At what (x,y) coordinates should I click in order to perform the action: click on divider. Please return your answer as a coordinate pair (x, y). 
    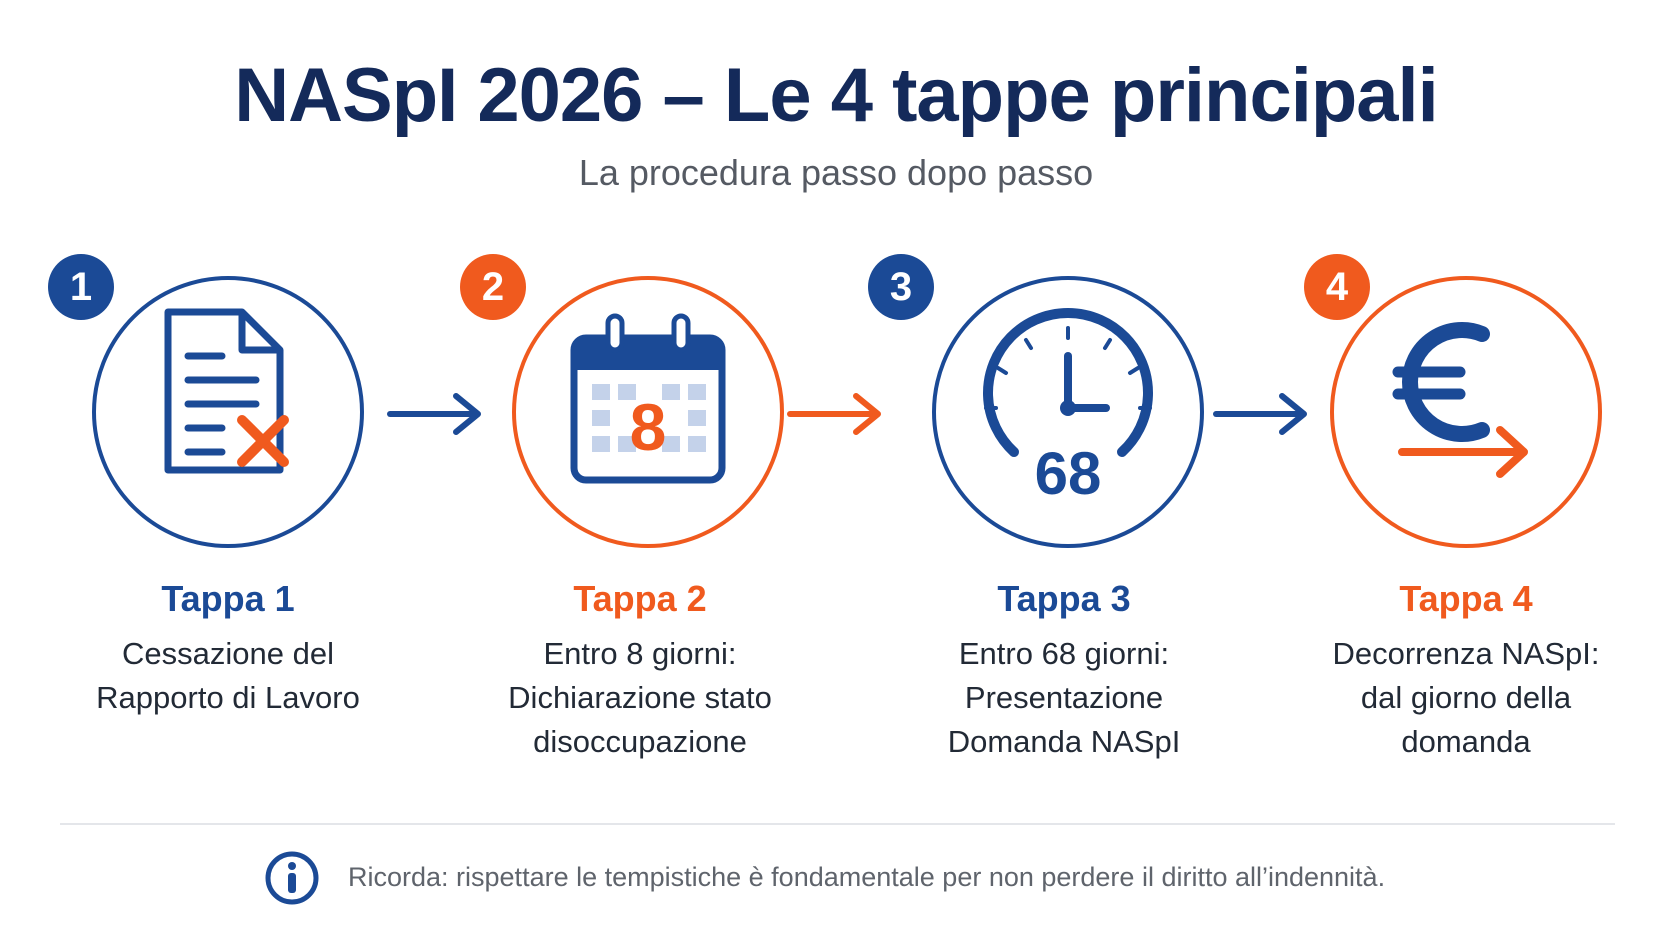
    Looking at the image, I should click on (837, 824).